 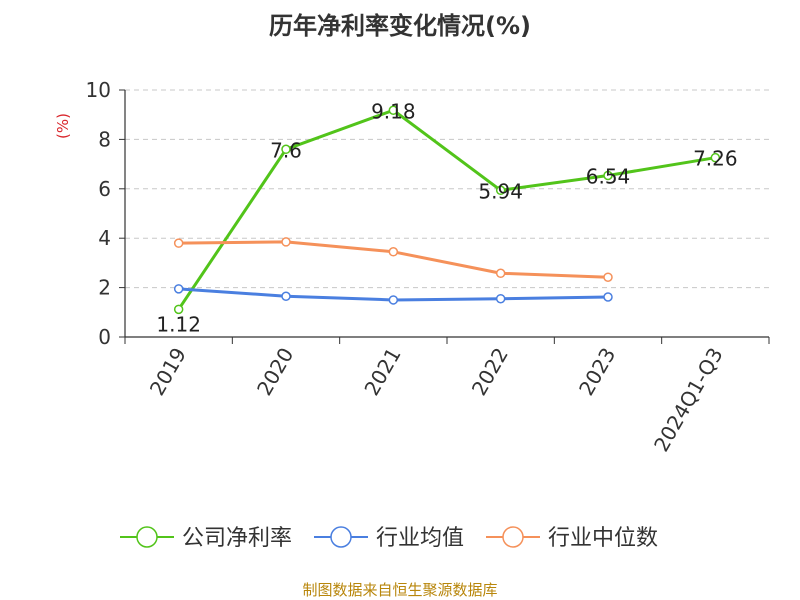 I want to click on legend-item-2: 行业中位数, so click(x=572, y=538).